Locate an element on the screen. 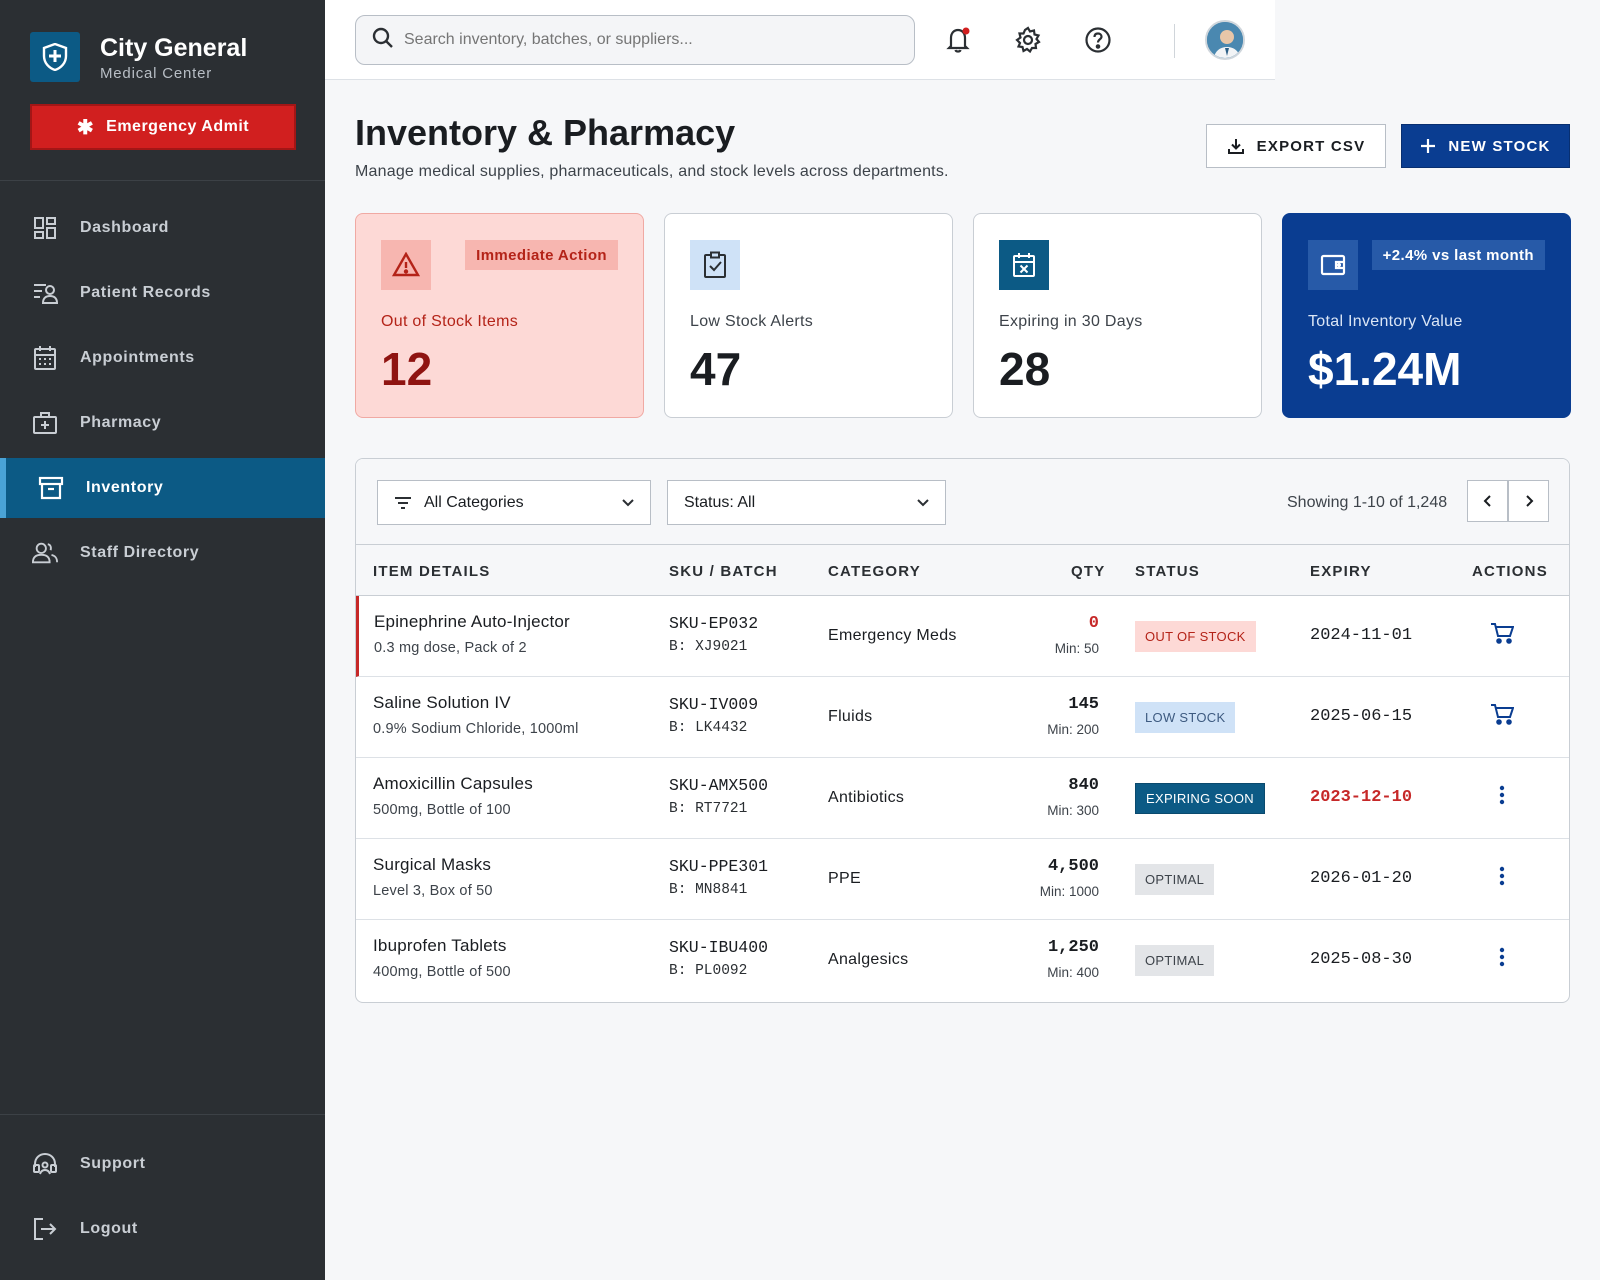  sidebar-item-support: Support is located at coordinates (162, 1164).